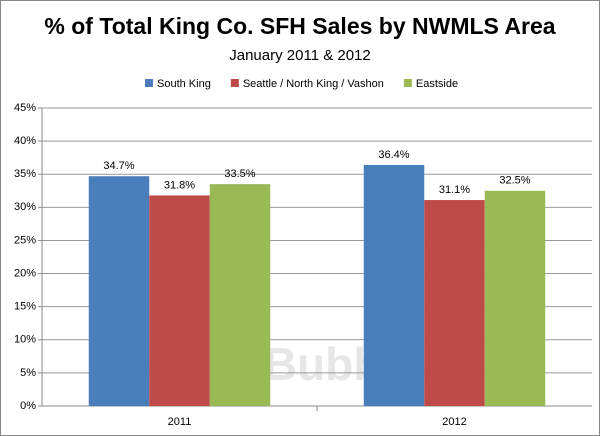 This screenshot has height=436, width=600. I want to click on y-tick-label: 30%, so click(25, 207).